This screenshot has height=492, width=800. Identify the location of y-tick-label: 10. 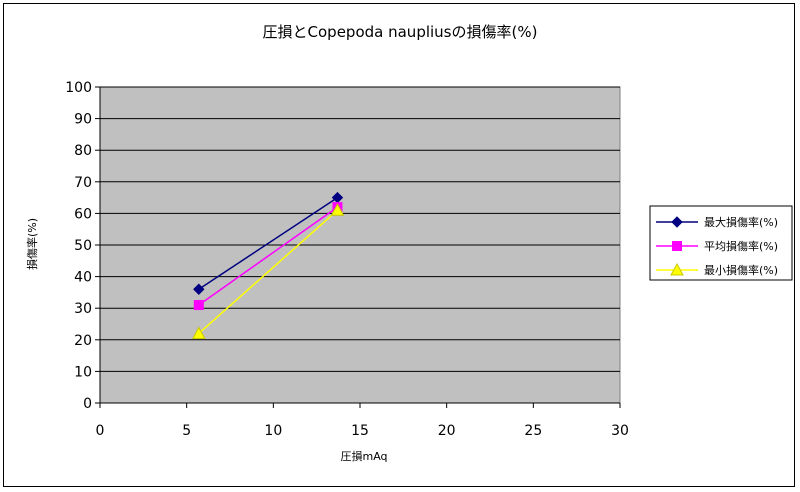
(83, 372).